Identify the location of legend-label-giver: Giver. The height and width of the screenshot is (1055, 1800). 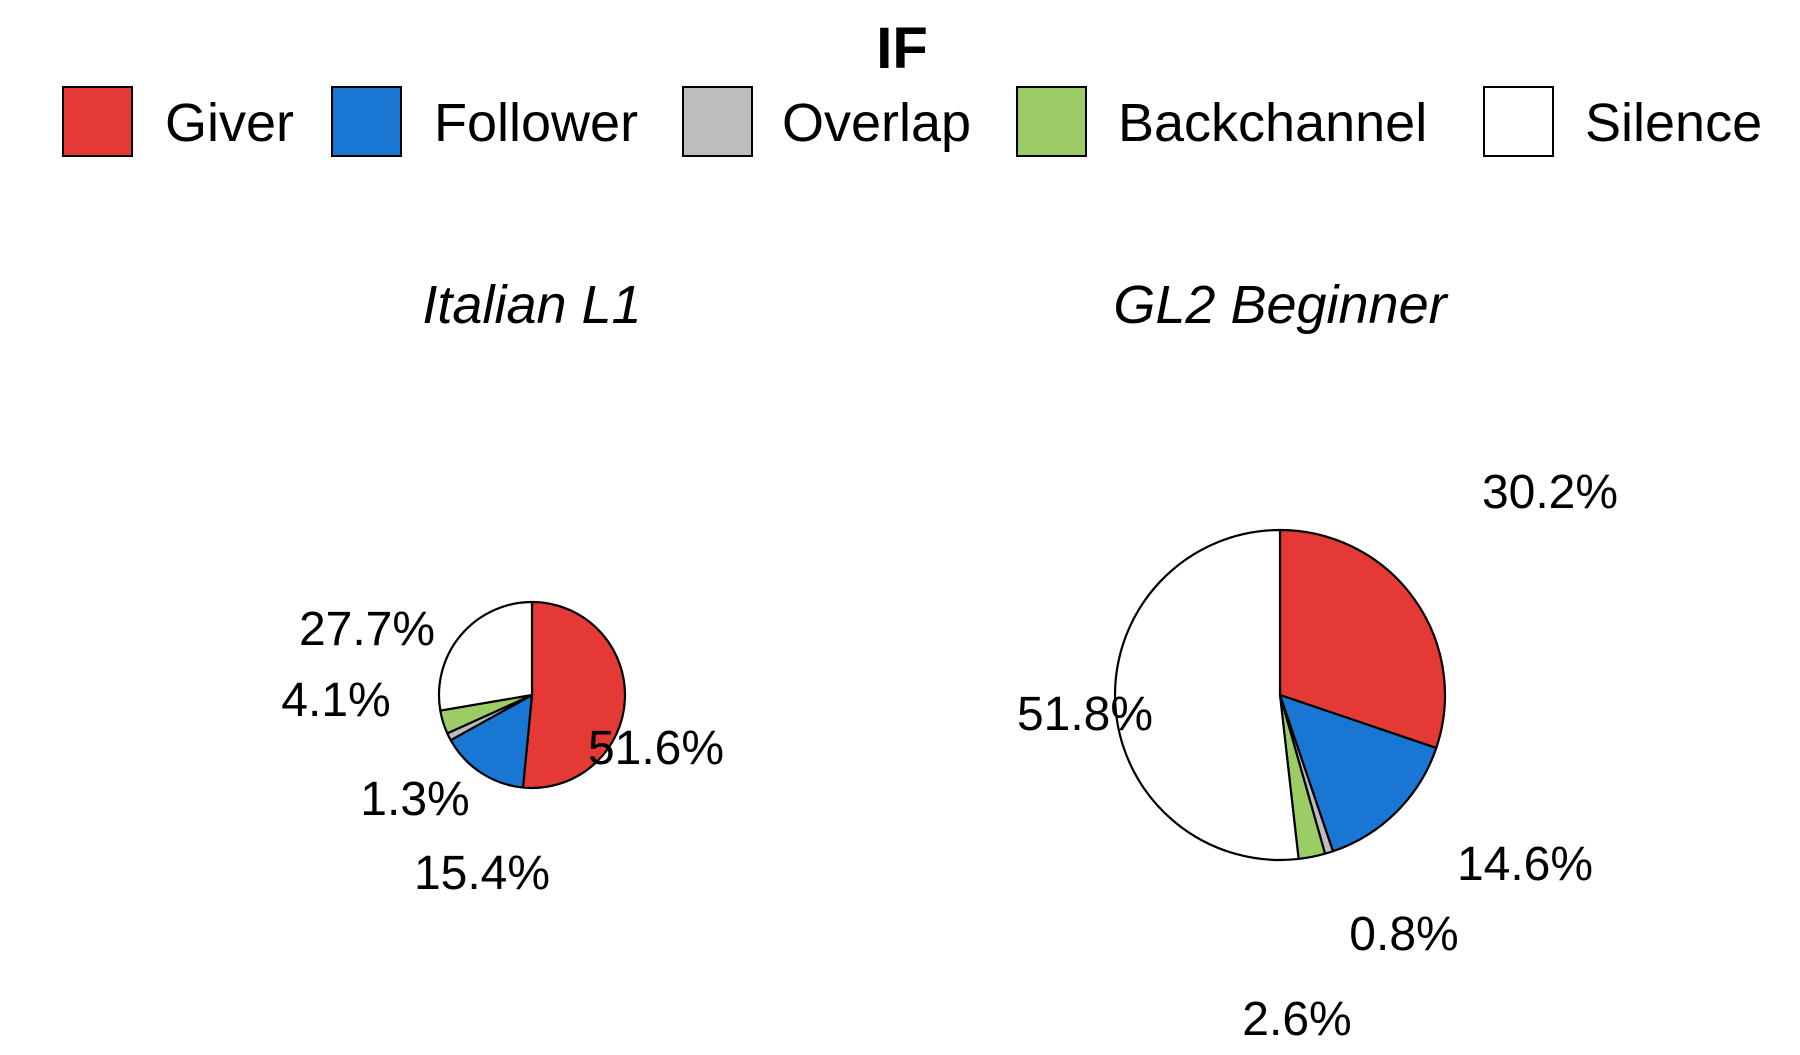
(229, 123).